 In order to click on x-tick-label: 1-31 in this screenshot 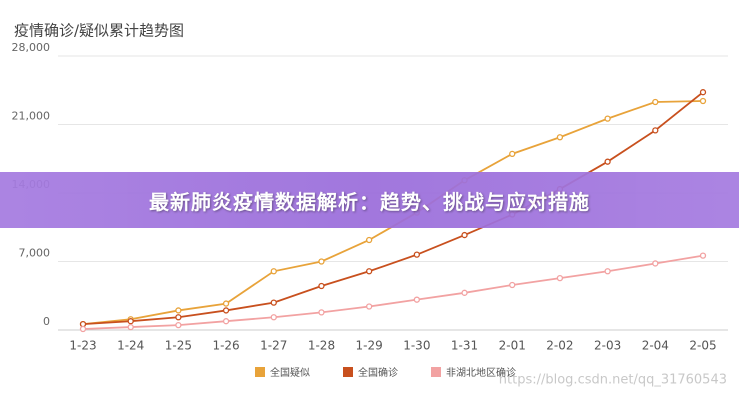, I will do `click(464, 346)`.